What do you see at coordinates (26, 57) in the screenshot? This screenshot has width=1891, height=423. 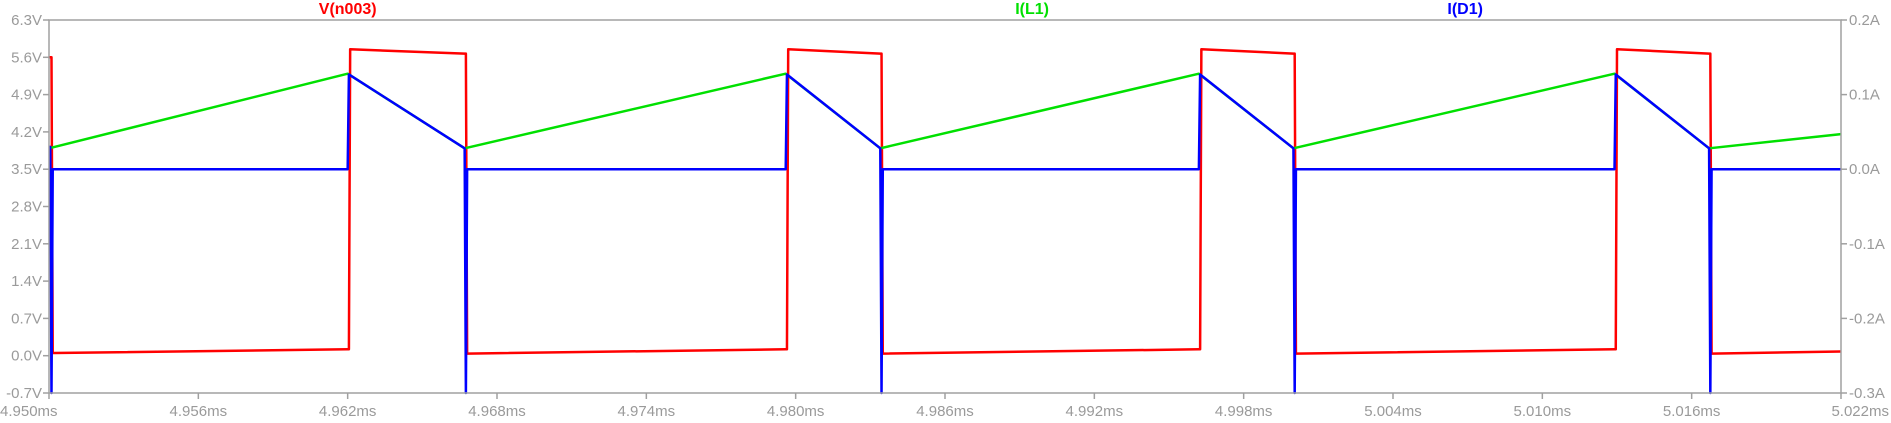 I see `y-left-tick-label: 5.6V` at bounding box center [26, 57].